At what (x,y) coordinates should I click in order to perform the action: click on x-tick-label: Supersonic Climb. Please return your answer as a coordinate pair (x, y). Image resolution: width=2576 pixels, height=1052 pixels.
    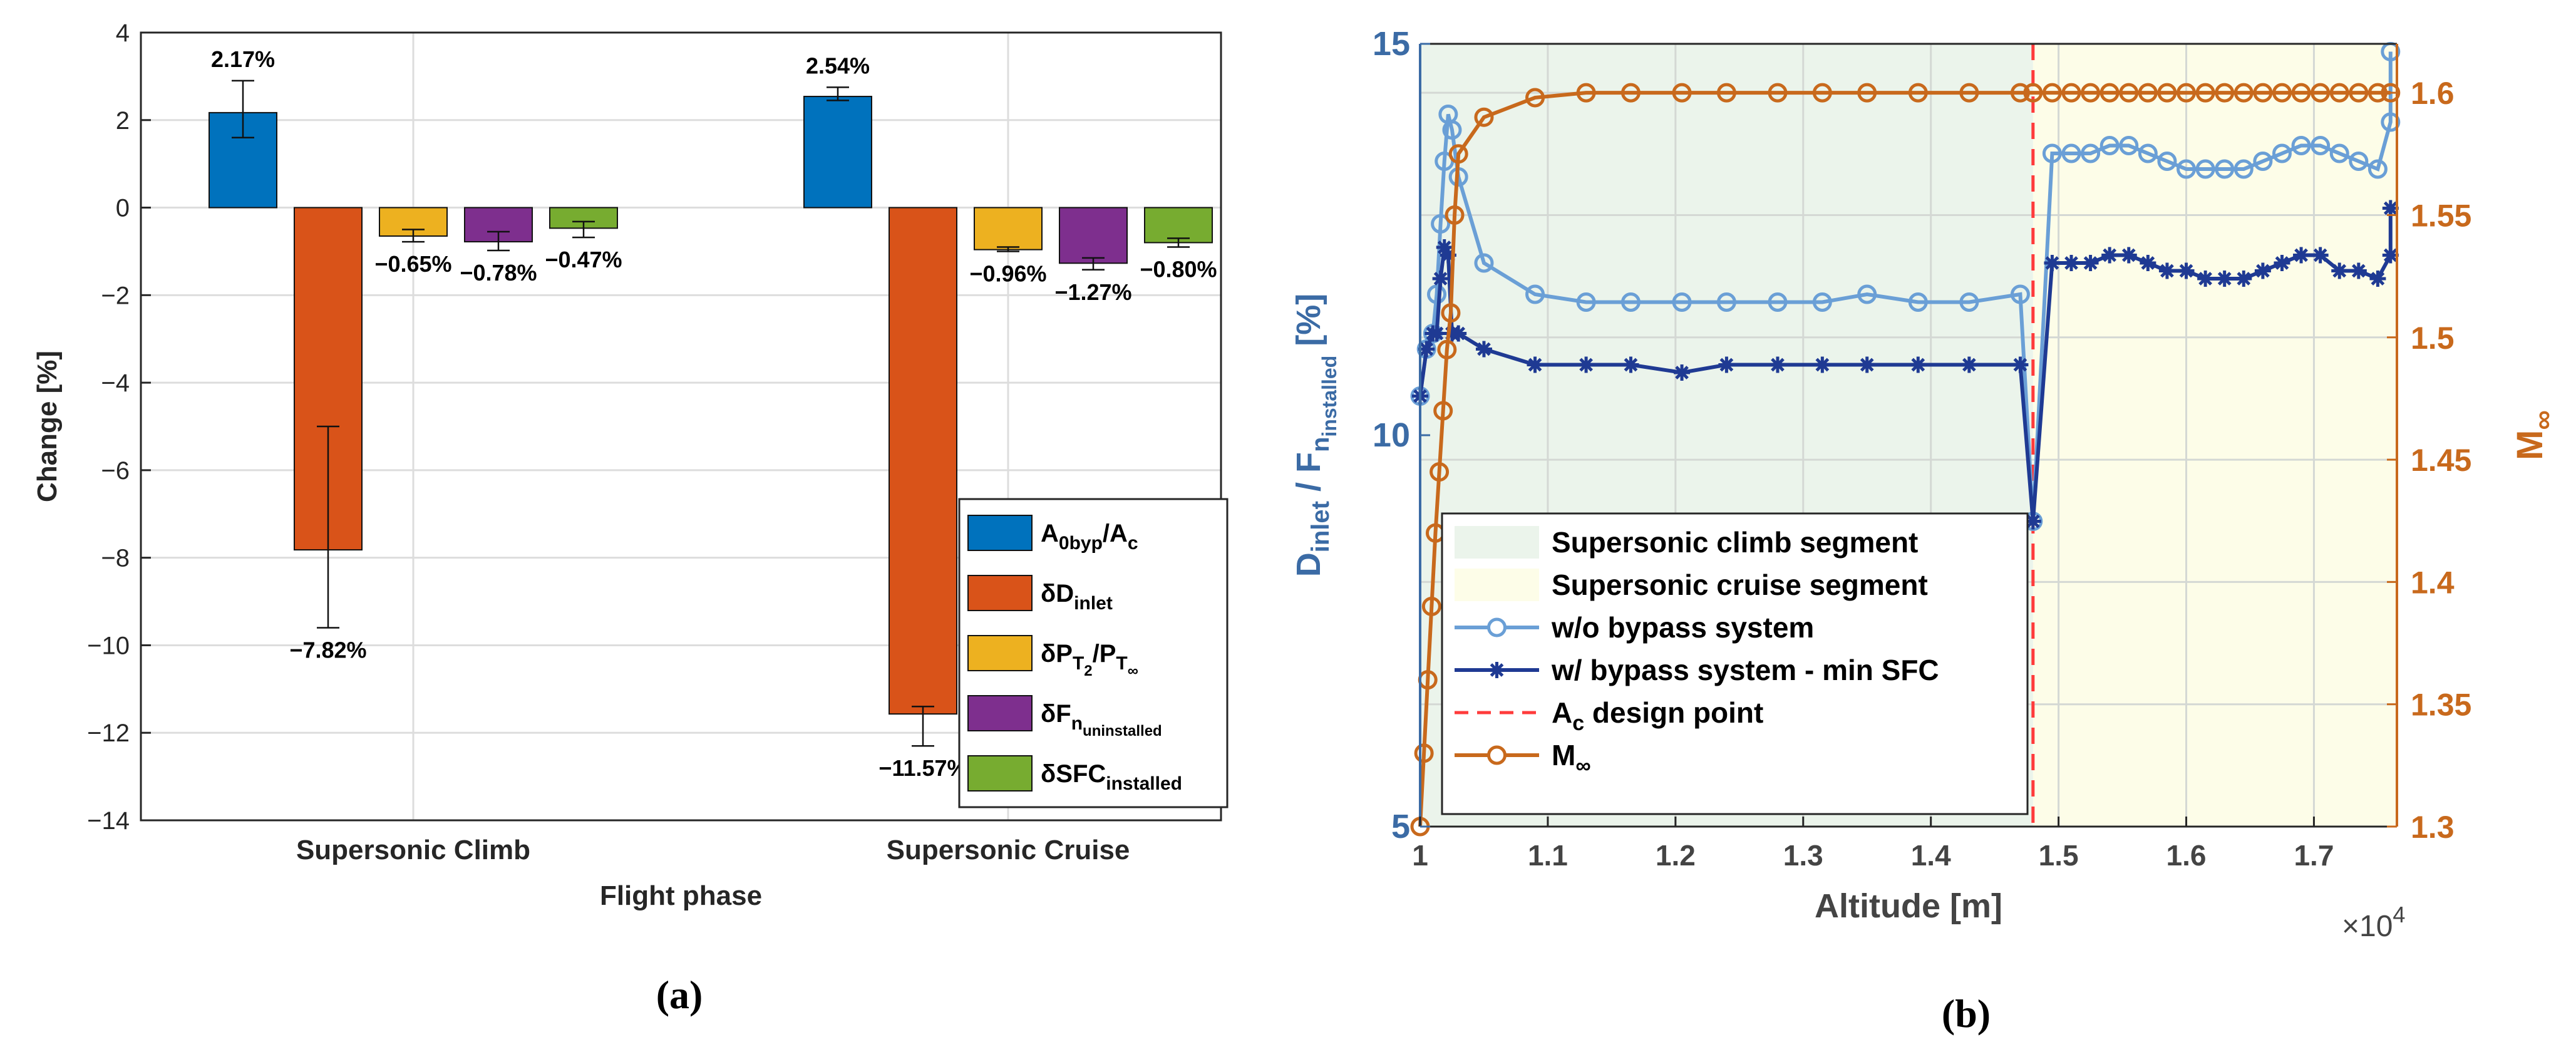
    Looking at the image, I should click on (413, 850).